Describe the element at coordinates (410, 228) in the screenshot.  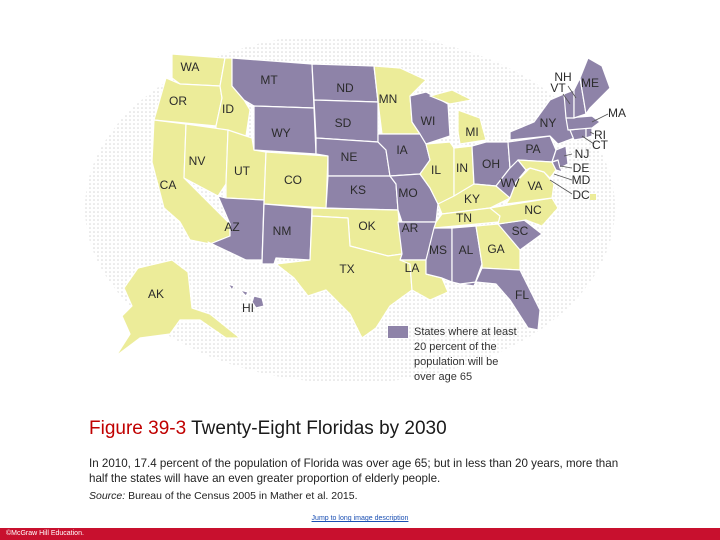
I see `label-ar: AR` at that location.